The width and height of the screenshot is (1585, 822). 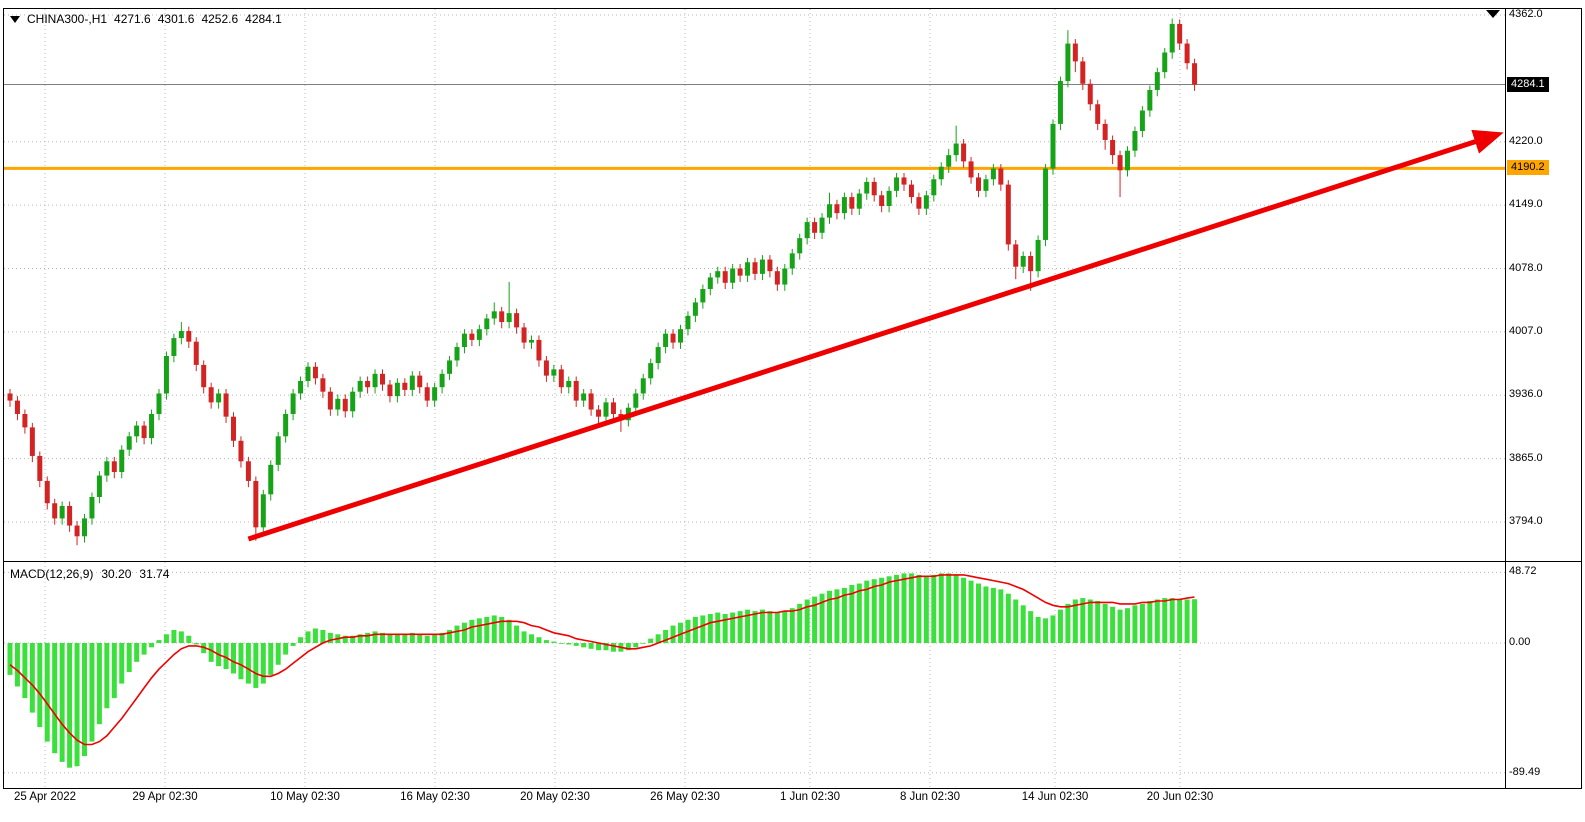 I want to click on macd-tick-label: -89.49, so click(x=1525, y=771).